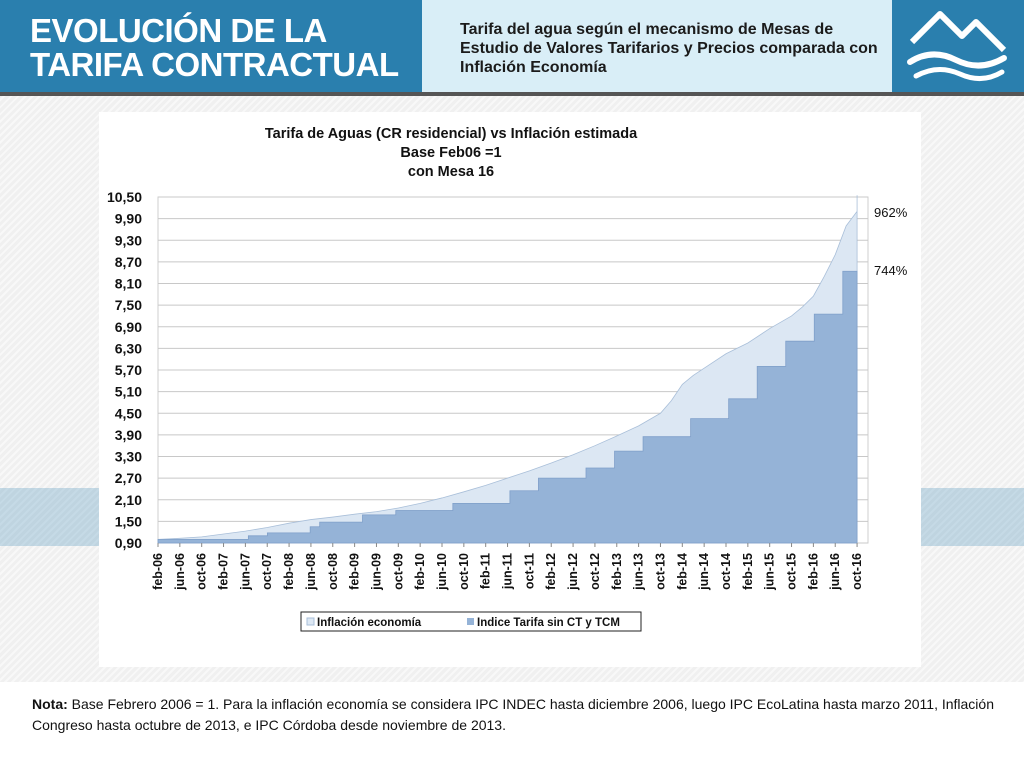 The height and width of the screenshot is (768, 1024). I want to click on header-logo-panel, so click(958, 46).